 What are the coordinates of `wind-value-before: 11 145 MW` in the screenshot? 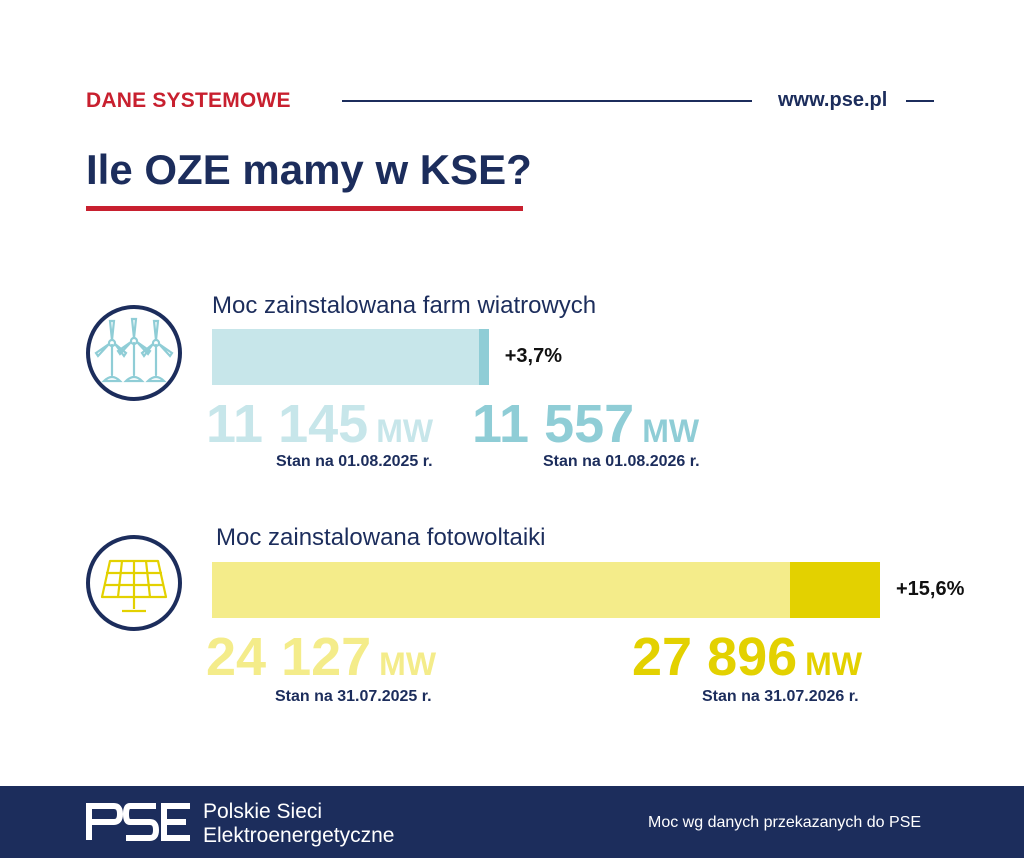 It's located at (319, 424).